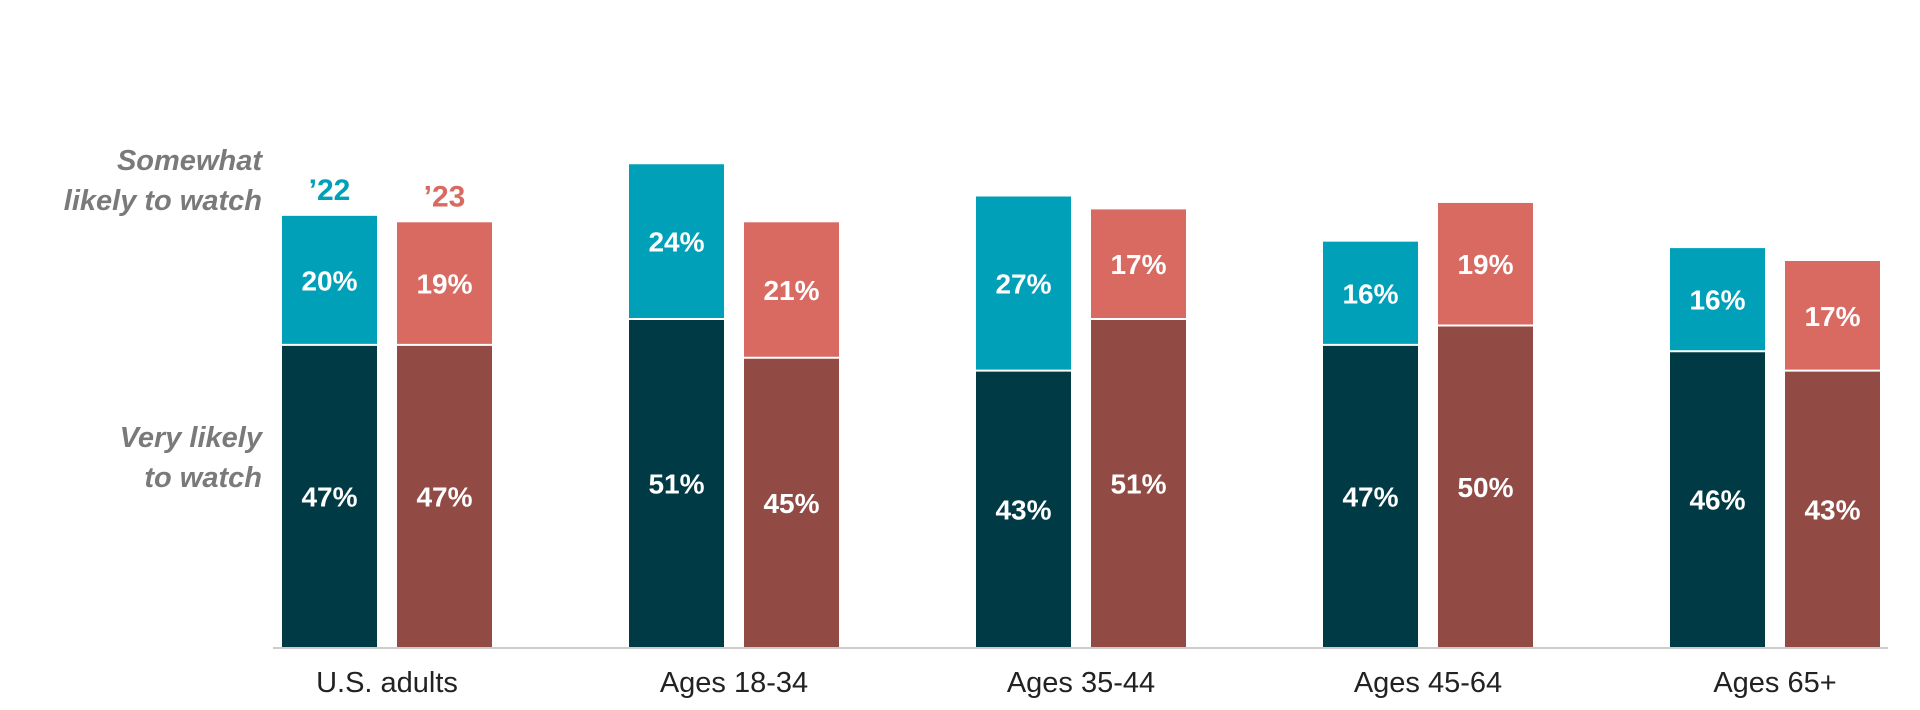 This screenshot has width=1920, height=710. What do you see at coordinates (163, 201) in the screenshot?
I see `somewhat-label-line2: likely to watch` at bounding box center [163, 201].